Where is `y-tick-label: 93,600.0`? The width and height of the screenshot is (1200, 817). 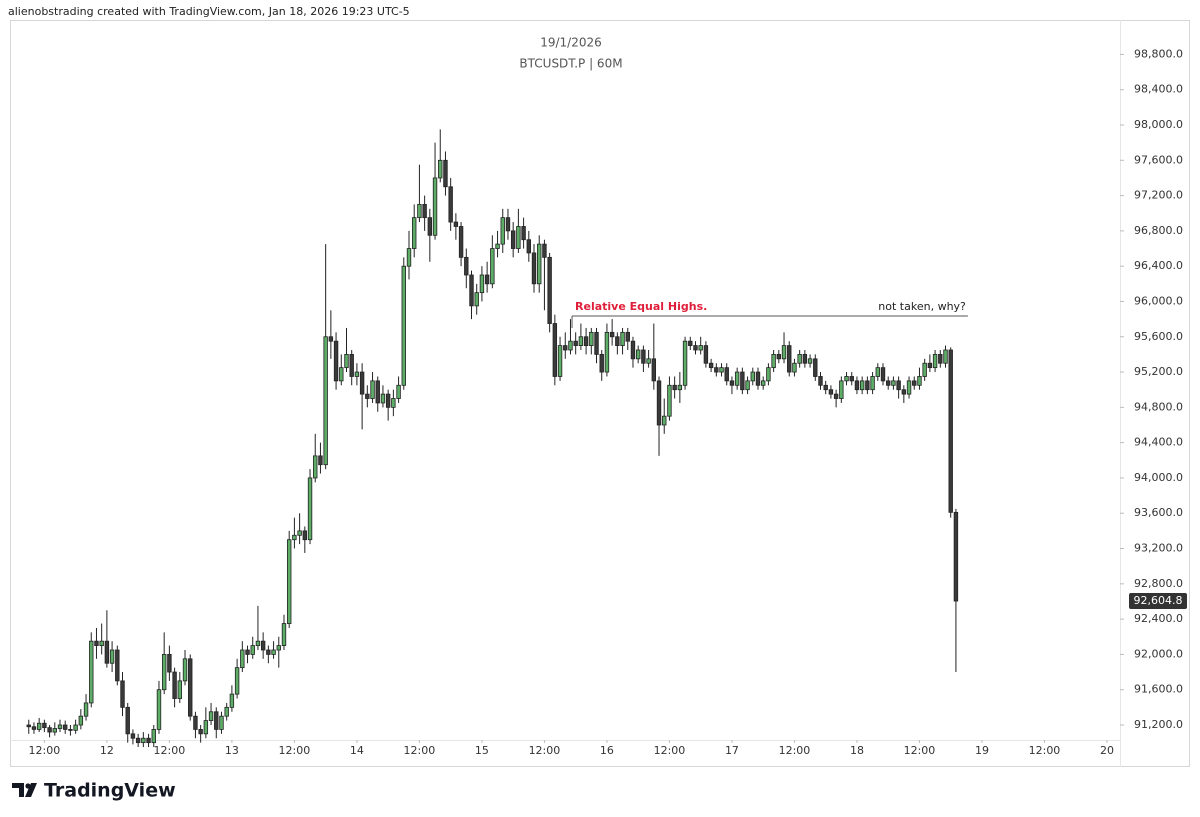
y-tick-label: 93,600.0 is located at coordinates (1158, 512).